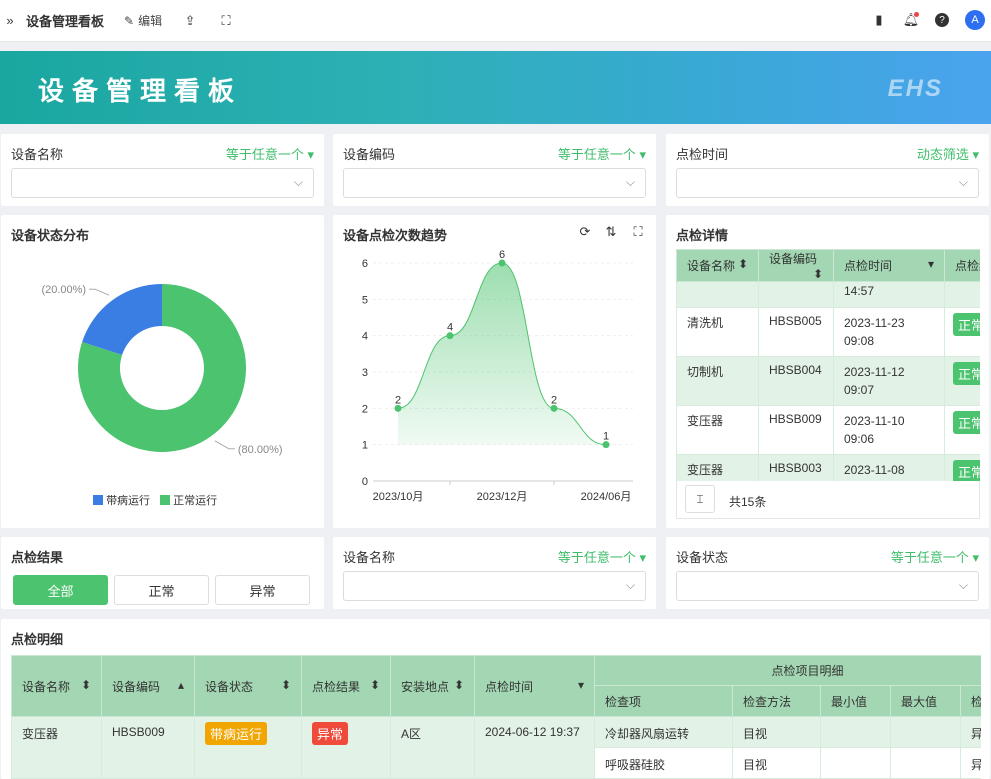  I want to click on table-row: 14:57, so click(828, 294).